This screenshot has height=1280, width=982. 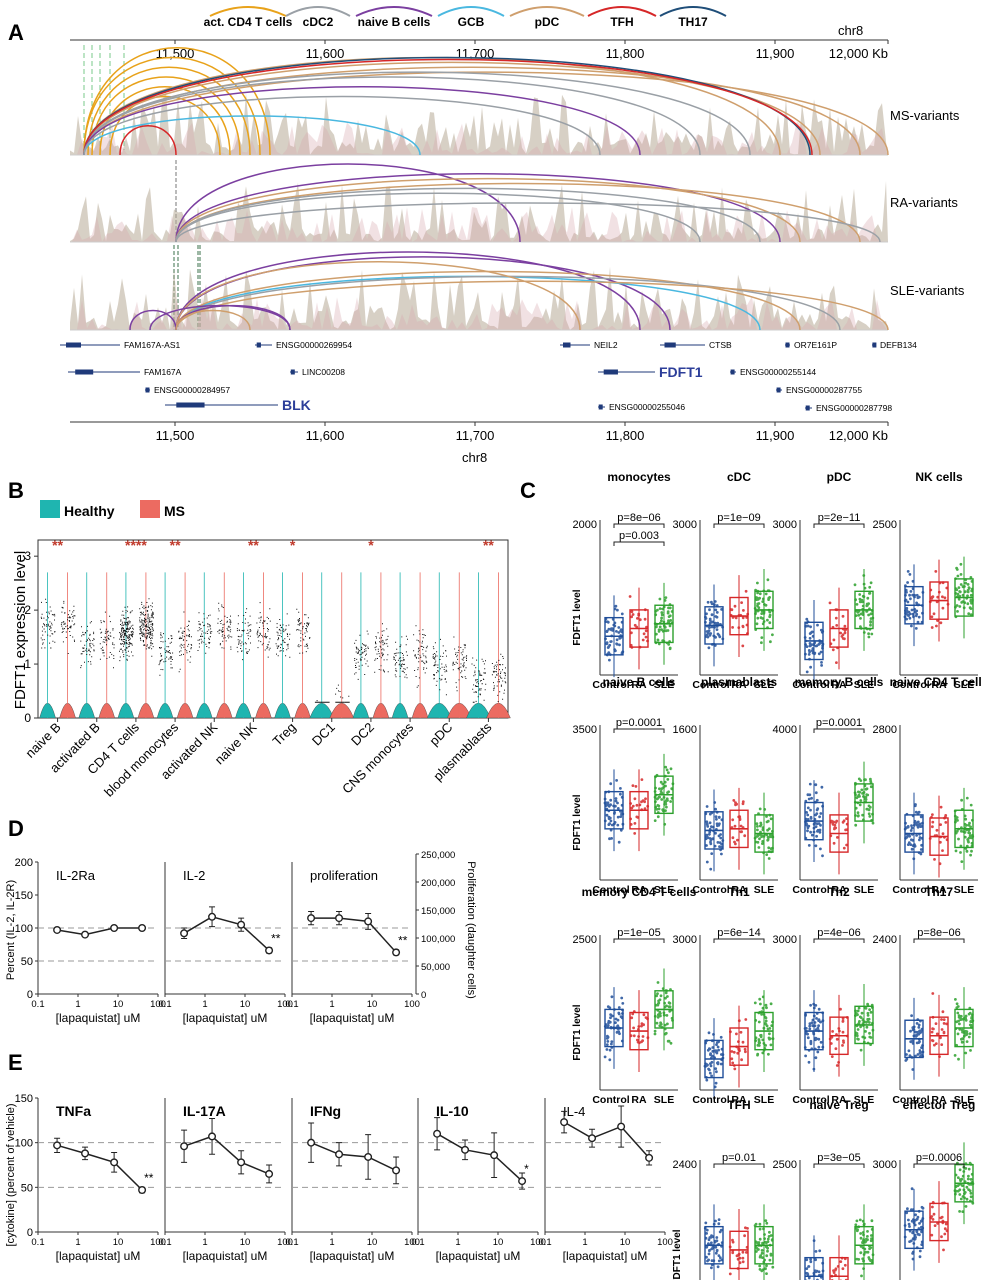 What do you see at coordinates (850, 30) in the screenshot?
I see `chrom-label-top: chr8` at bounding box center [850, 30].